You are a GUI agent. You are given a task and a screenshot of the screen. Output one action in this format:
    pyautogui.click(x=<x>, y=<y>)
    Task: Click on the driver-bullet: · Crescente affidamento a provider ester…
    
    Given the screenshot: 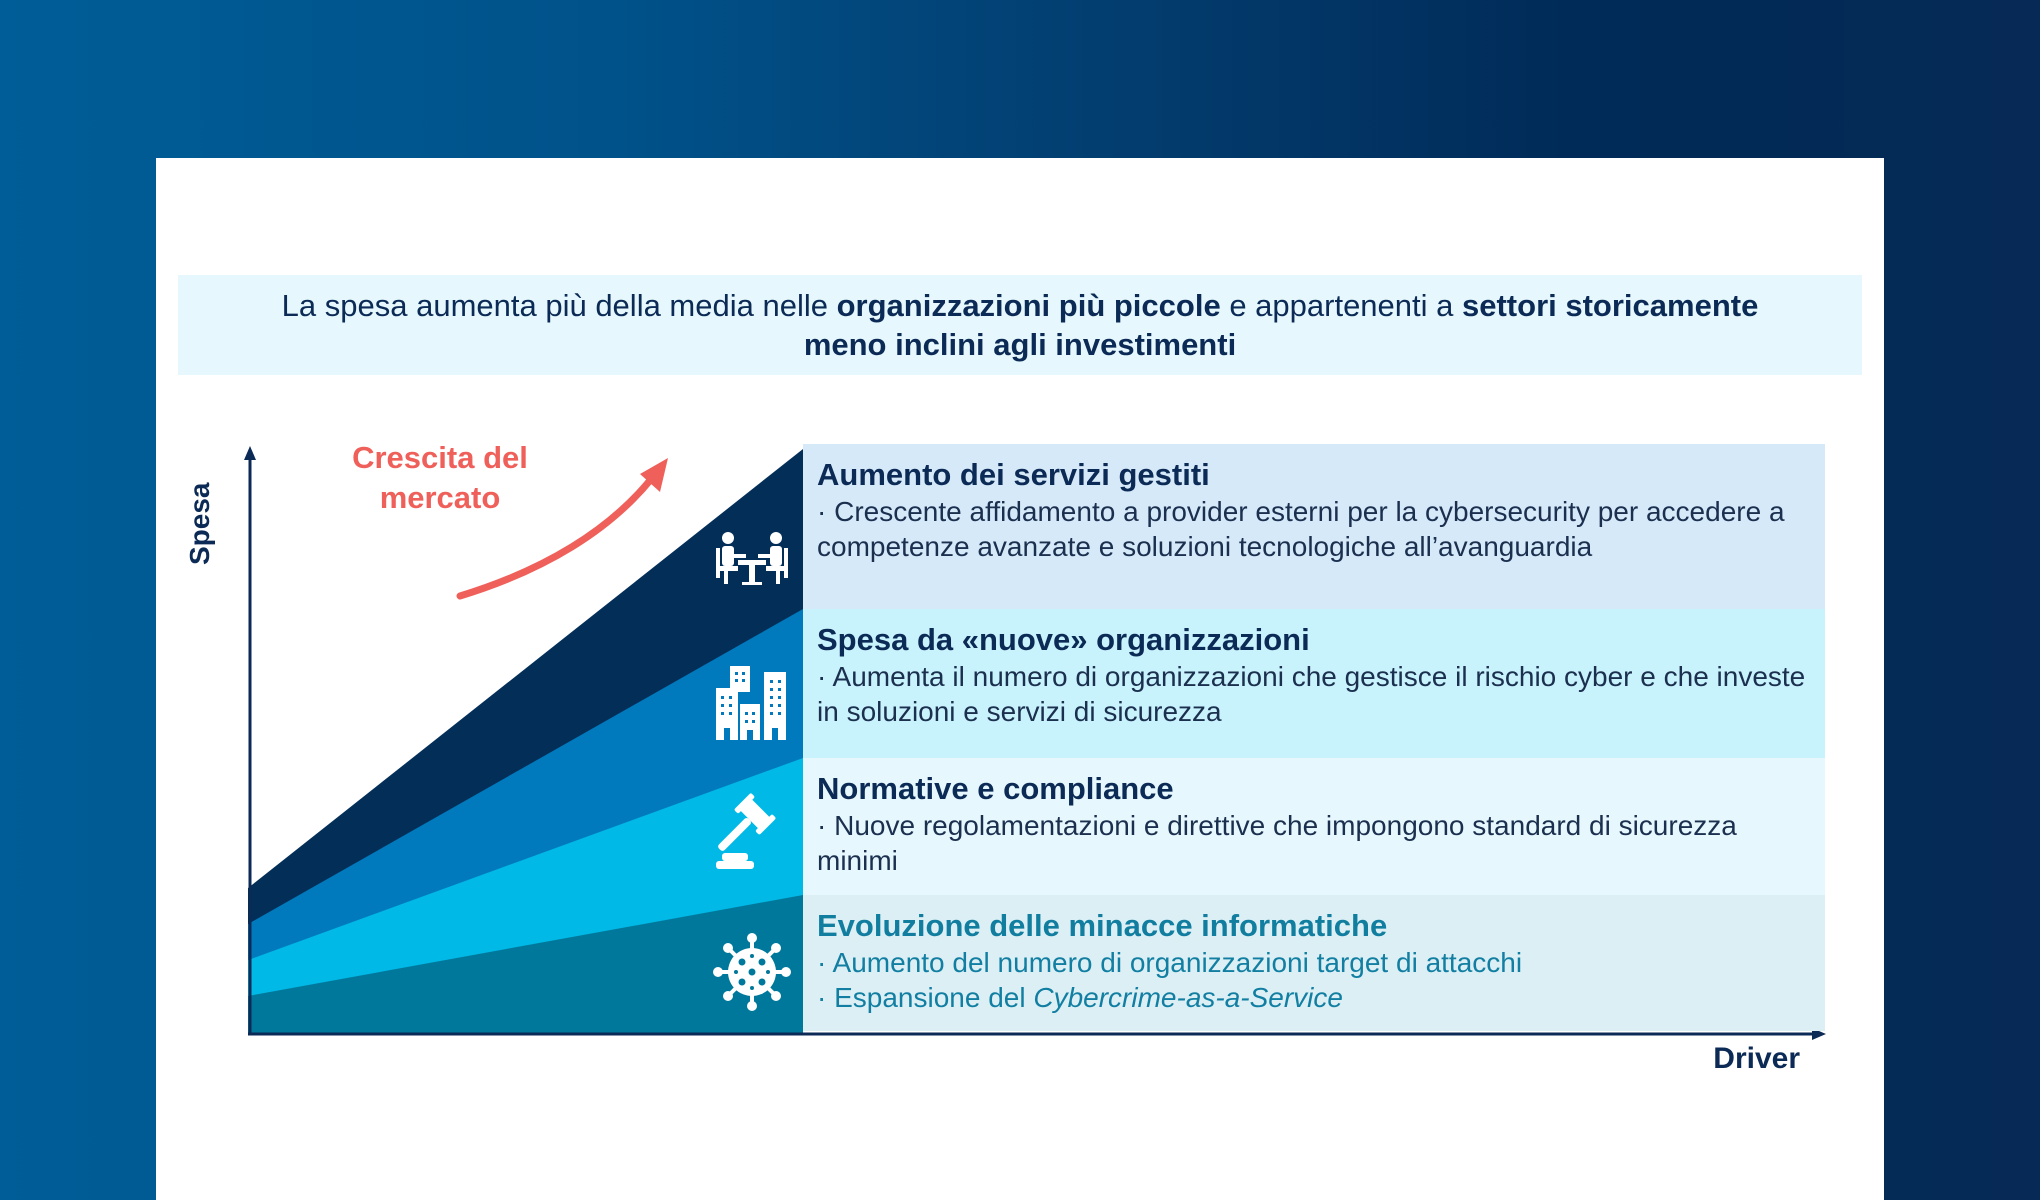 What is the action you would take?
    pyautogui.click(x=1301, y=529)
    